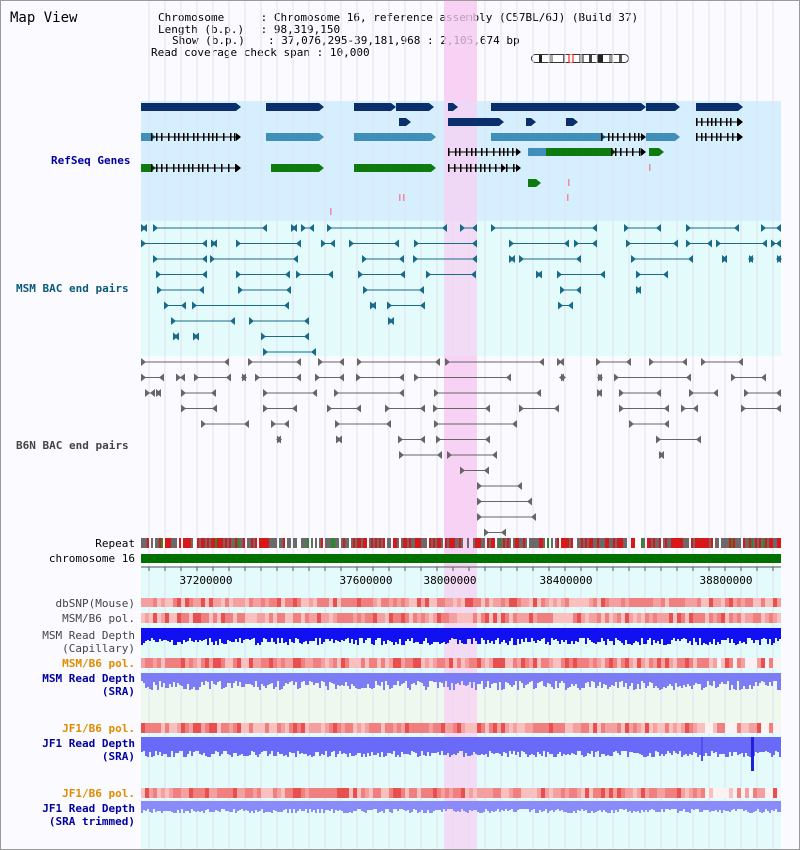 The width and height of the screenshot is (800, 850). What do you see at coordinates (72, 445) in the screenshot?
I see `track-label-b6n-bac: B6N BAC end pairs` at bounding box center [72, 445].